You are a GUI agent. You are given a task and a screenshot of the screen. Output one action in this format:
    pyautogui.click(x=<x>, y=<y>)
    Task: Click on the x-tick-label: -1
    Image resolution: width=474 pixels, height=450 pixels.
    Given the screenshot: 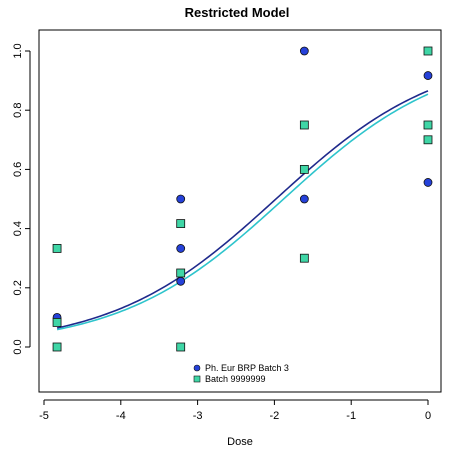 What is the action you would take?
    pyautogui.click(x=351, y=416)
    